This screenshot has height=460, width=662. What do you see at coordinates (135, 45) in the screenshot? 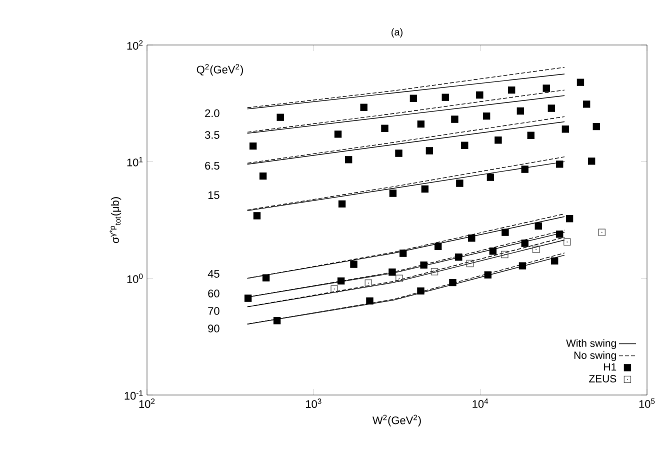
I see `y-tick-label: 10$^{2}$` at bounding box center [135, 45].